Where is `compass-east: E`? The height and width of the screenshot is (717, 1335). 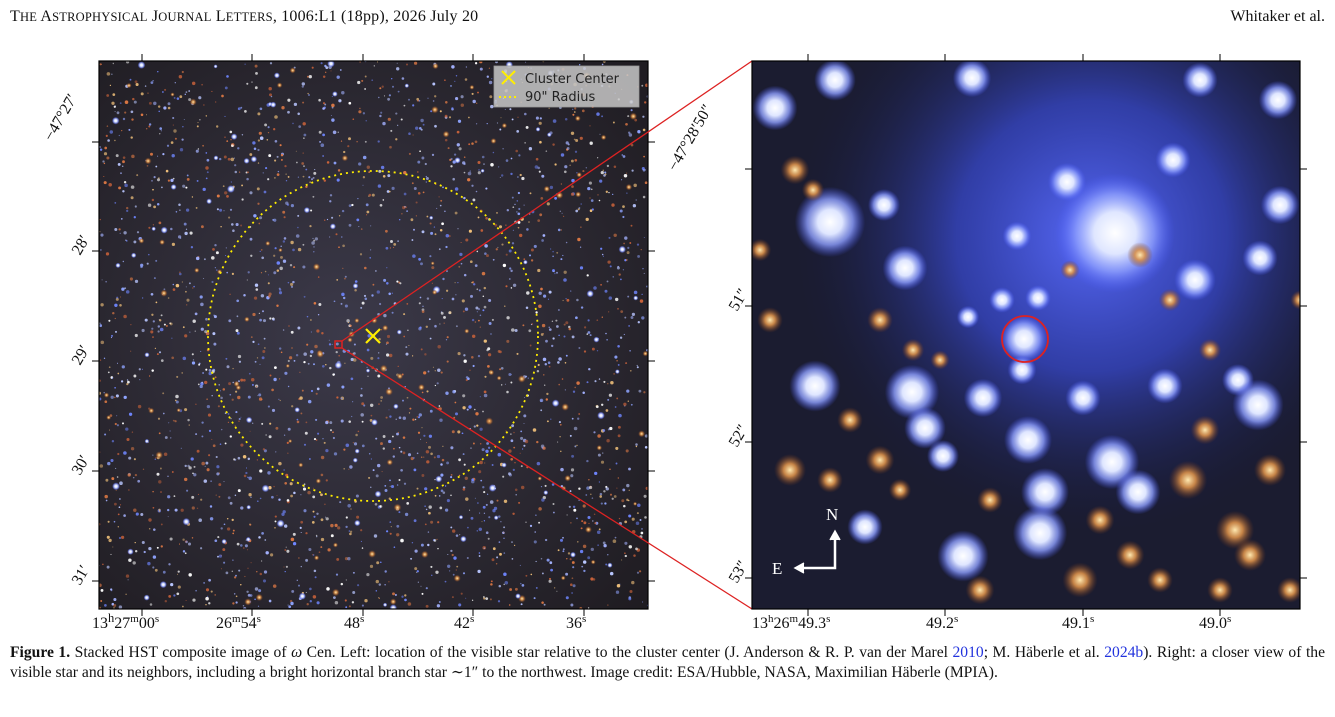
compass-east: E is located at coordinates (777, 568).